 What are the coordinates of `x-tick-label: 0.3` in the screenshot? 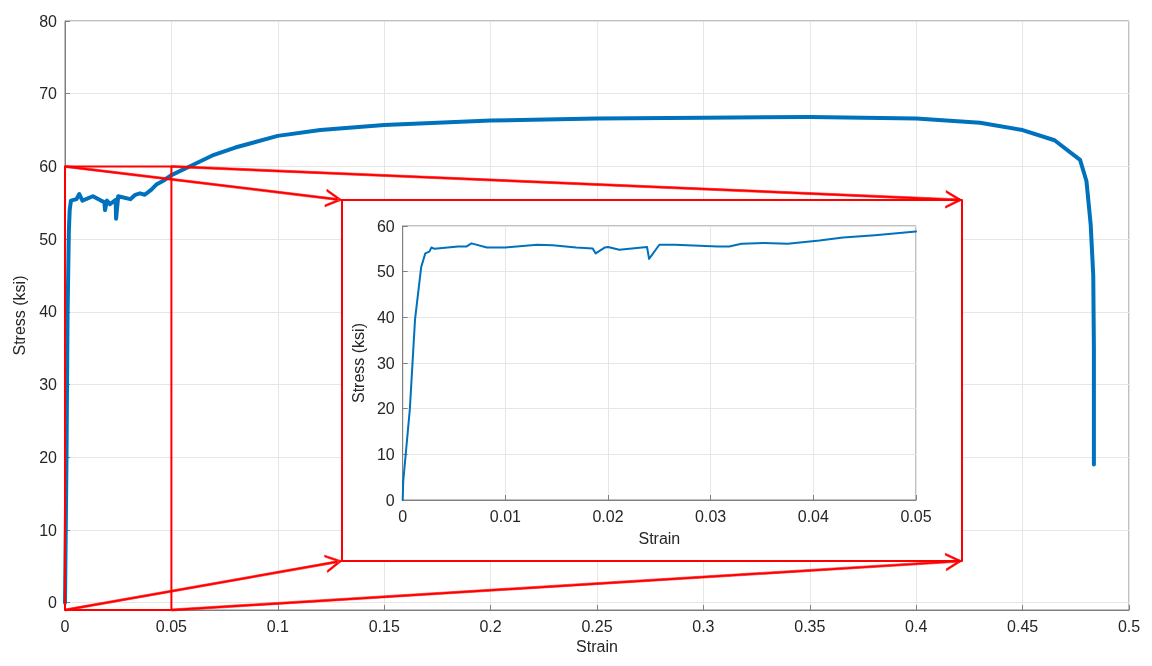 It's located at (703, 626).